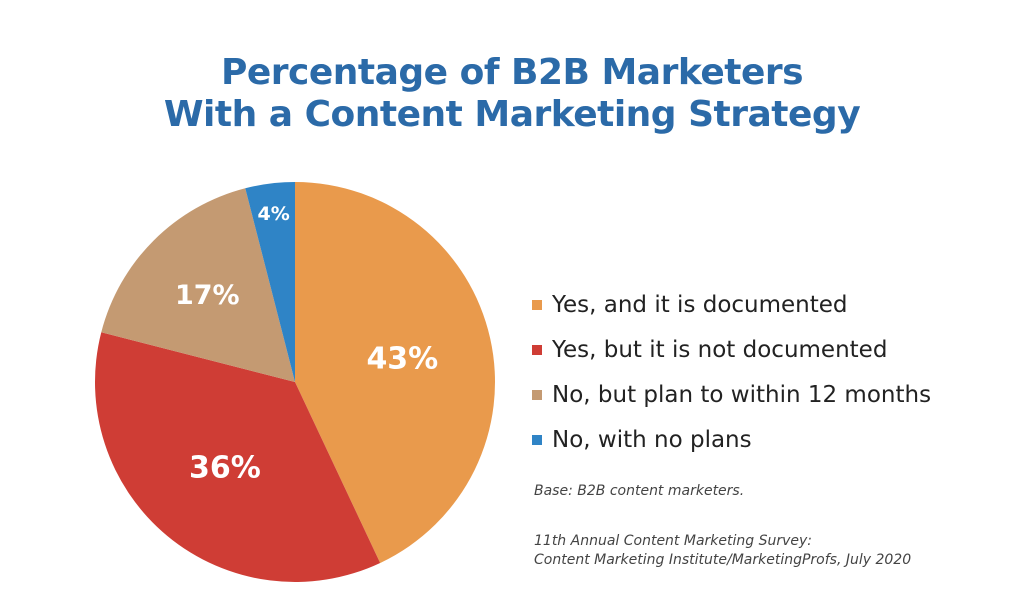  I want to click on pie-slice-label: 43%, so click(402, 359).